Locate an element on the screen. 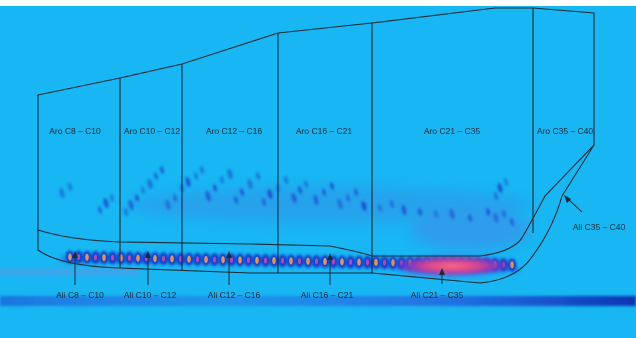  aro-label-c21-c35: Aro C21 – C35 is located at coordinates (452, 131).